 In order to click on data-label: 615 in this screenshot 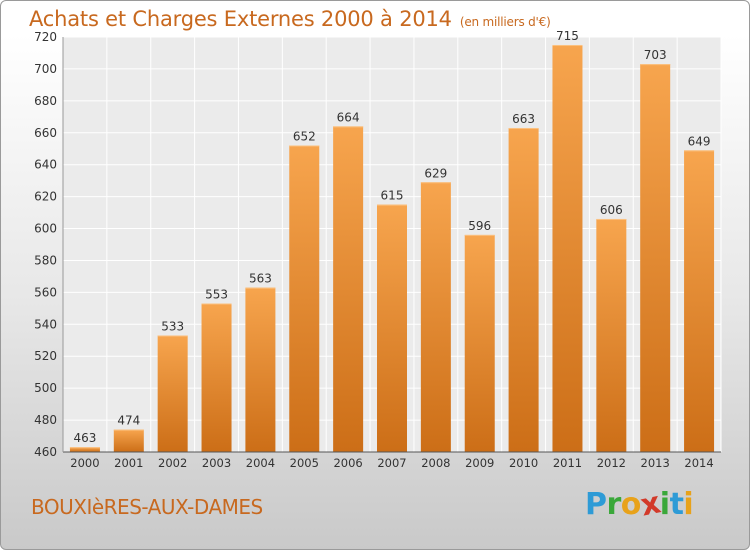, I will do `click(392, 196)`.